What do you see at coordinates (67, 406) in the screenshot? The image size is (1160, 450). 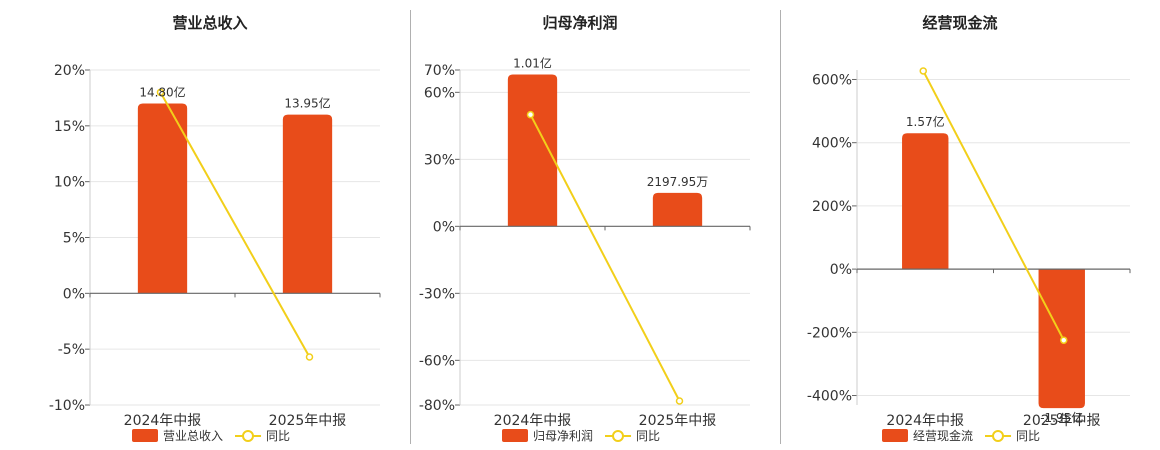 I see `y-tick-label: -10%` at bounding box center [67, 406].